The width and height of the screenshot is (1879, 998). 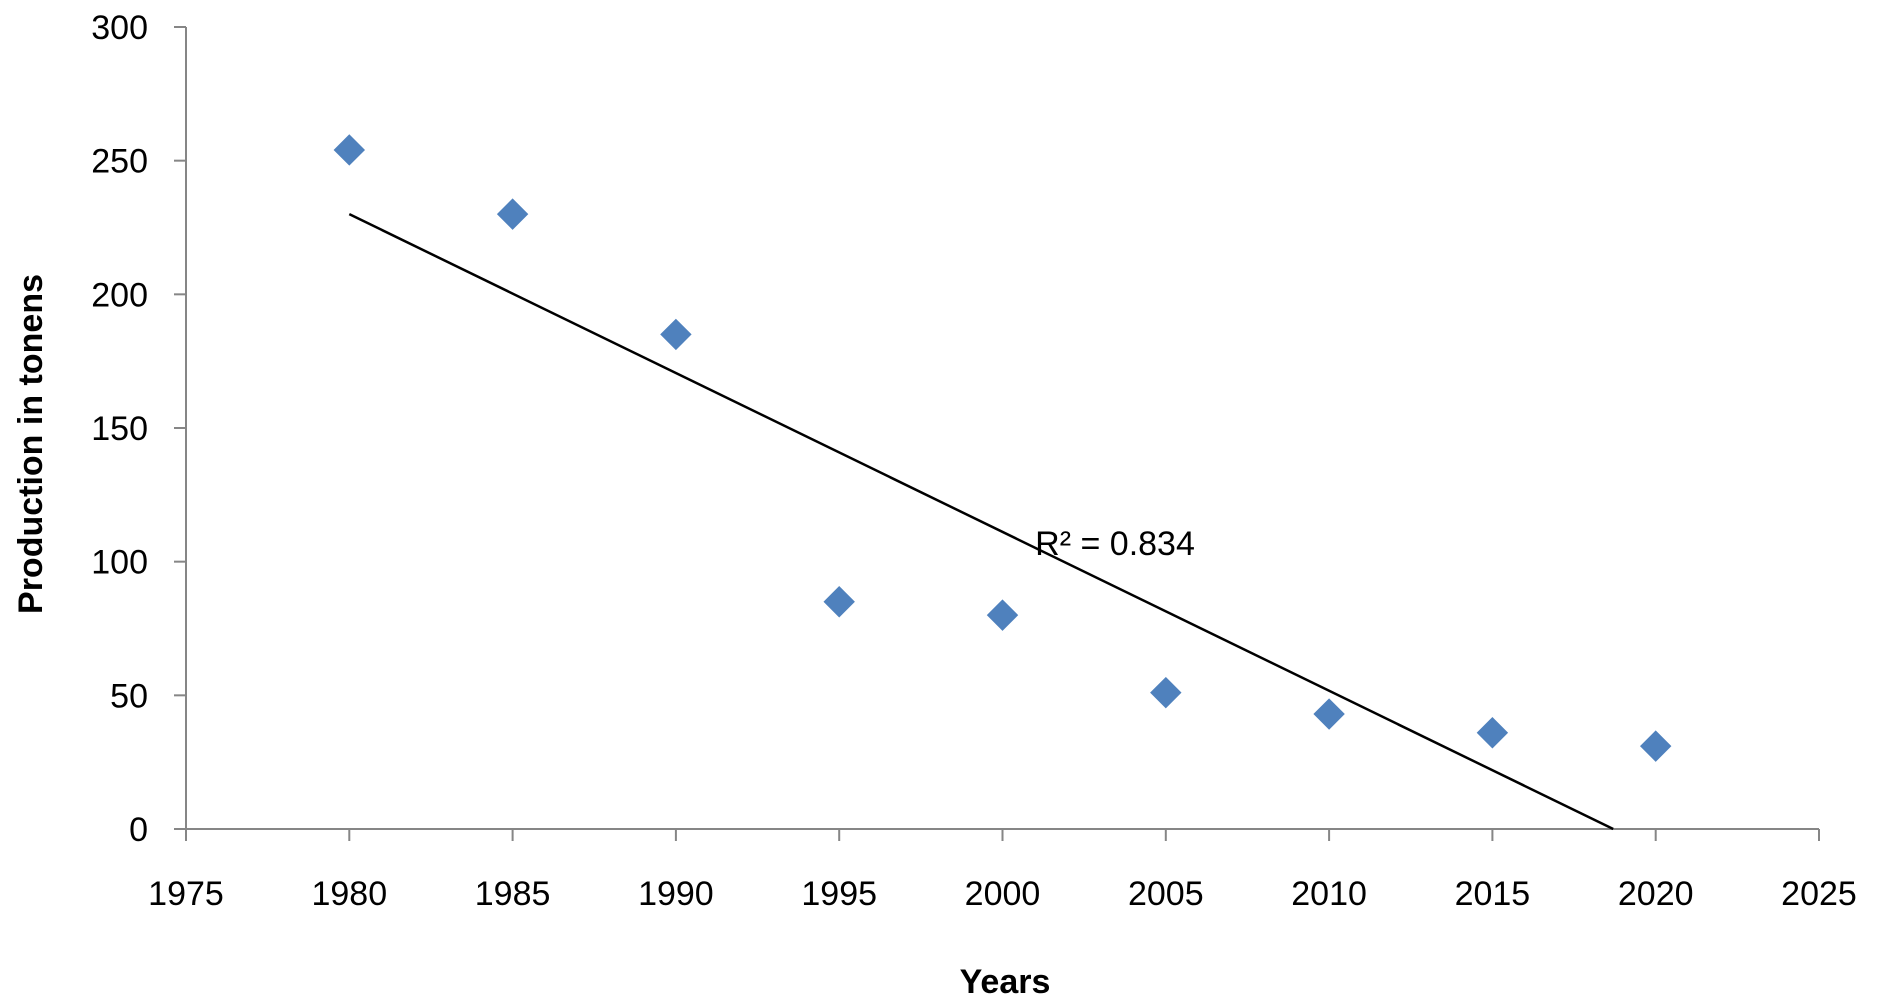 I want to click on y-tick-label: 150, so click(x=119, y=429).